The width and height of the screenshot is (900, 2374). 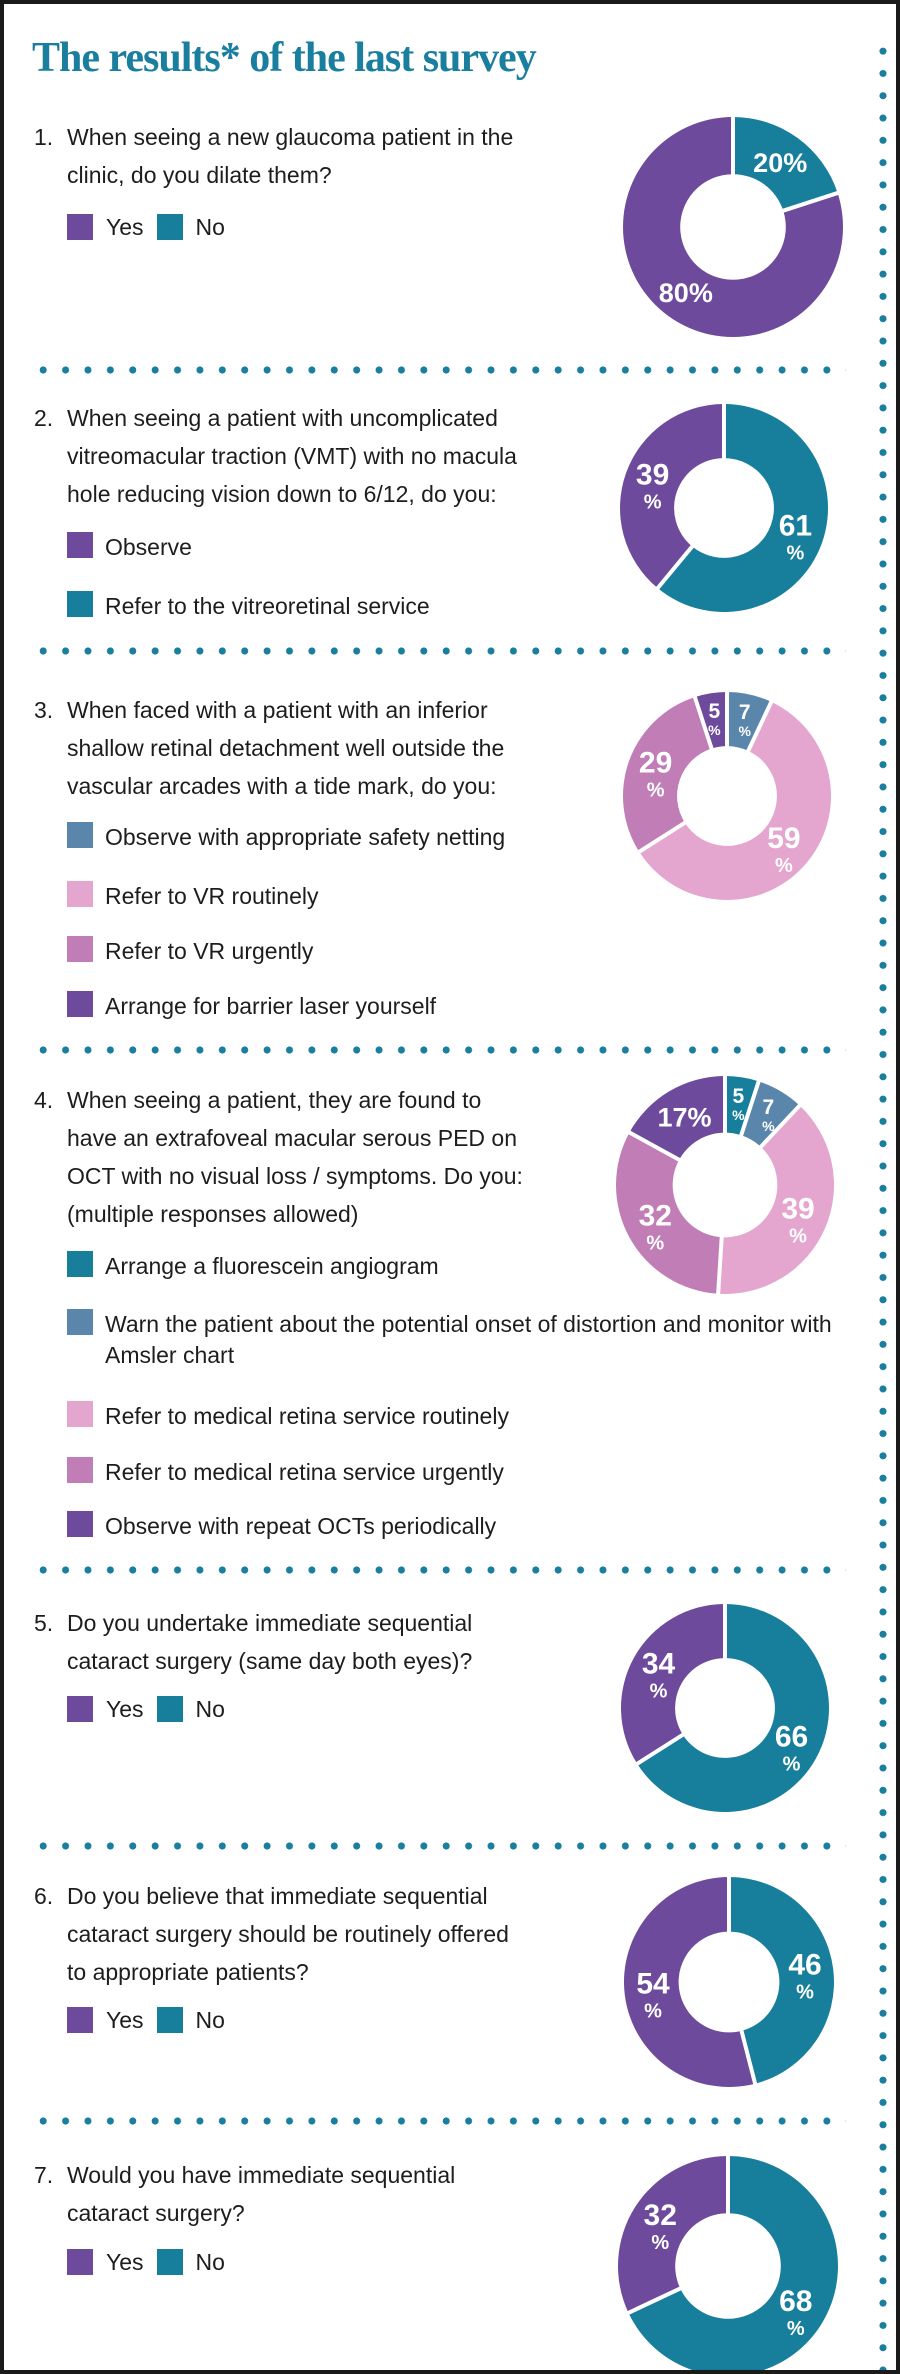 What do you see at coordinates (270, 1623) in the screenshot?
I see `question-text-line: Do you undertake immediate sequential` at bounding box center [270, 1623].